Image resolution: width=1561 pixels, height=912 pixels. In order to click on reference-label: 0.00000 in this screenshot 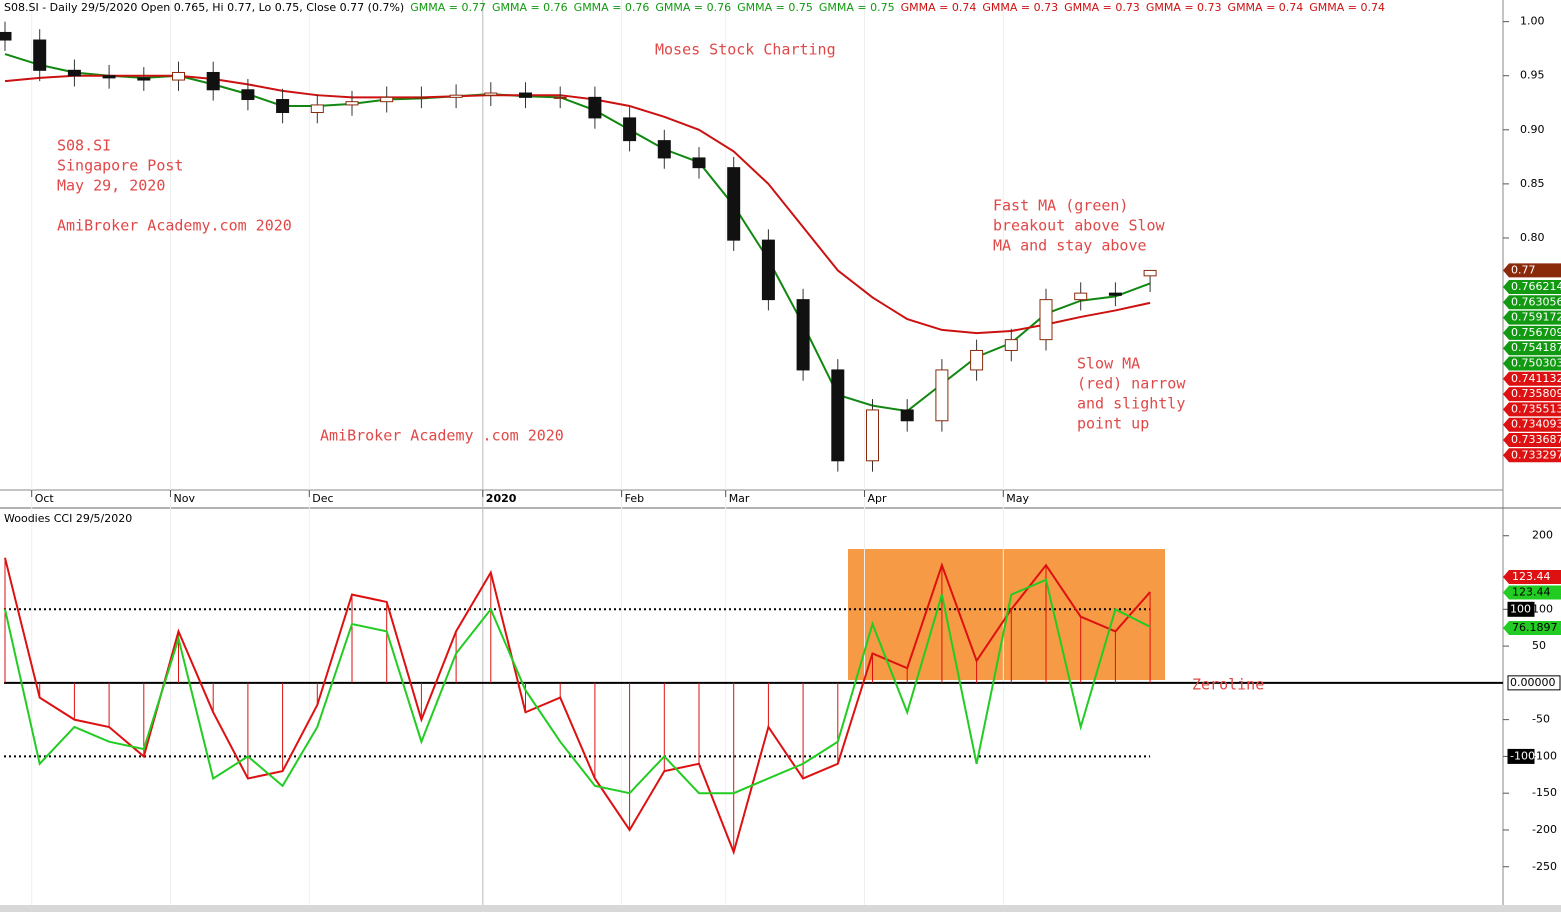, I will do `click(1533, 682)`.